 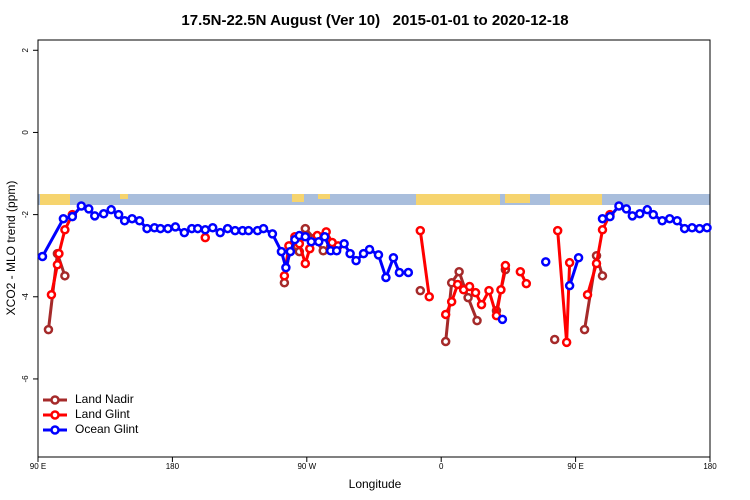 I want to click on x-axis-label: Longitude, so click(x=375, y=484).